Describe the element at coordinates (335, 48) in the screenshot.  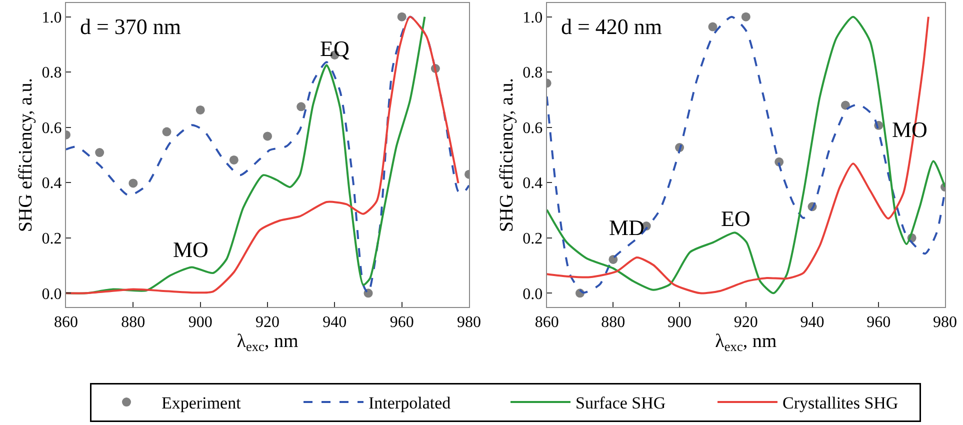
I see `annotation: EQ` at that location.